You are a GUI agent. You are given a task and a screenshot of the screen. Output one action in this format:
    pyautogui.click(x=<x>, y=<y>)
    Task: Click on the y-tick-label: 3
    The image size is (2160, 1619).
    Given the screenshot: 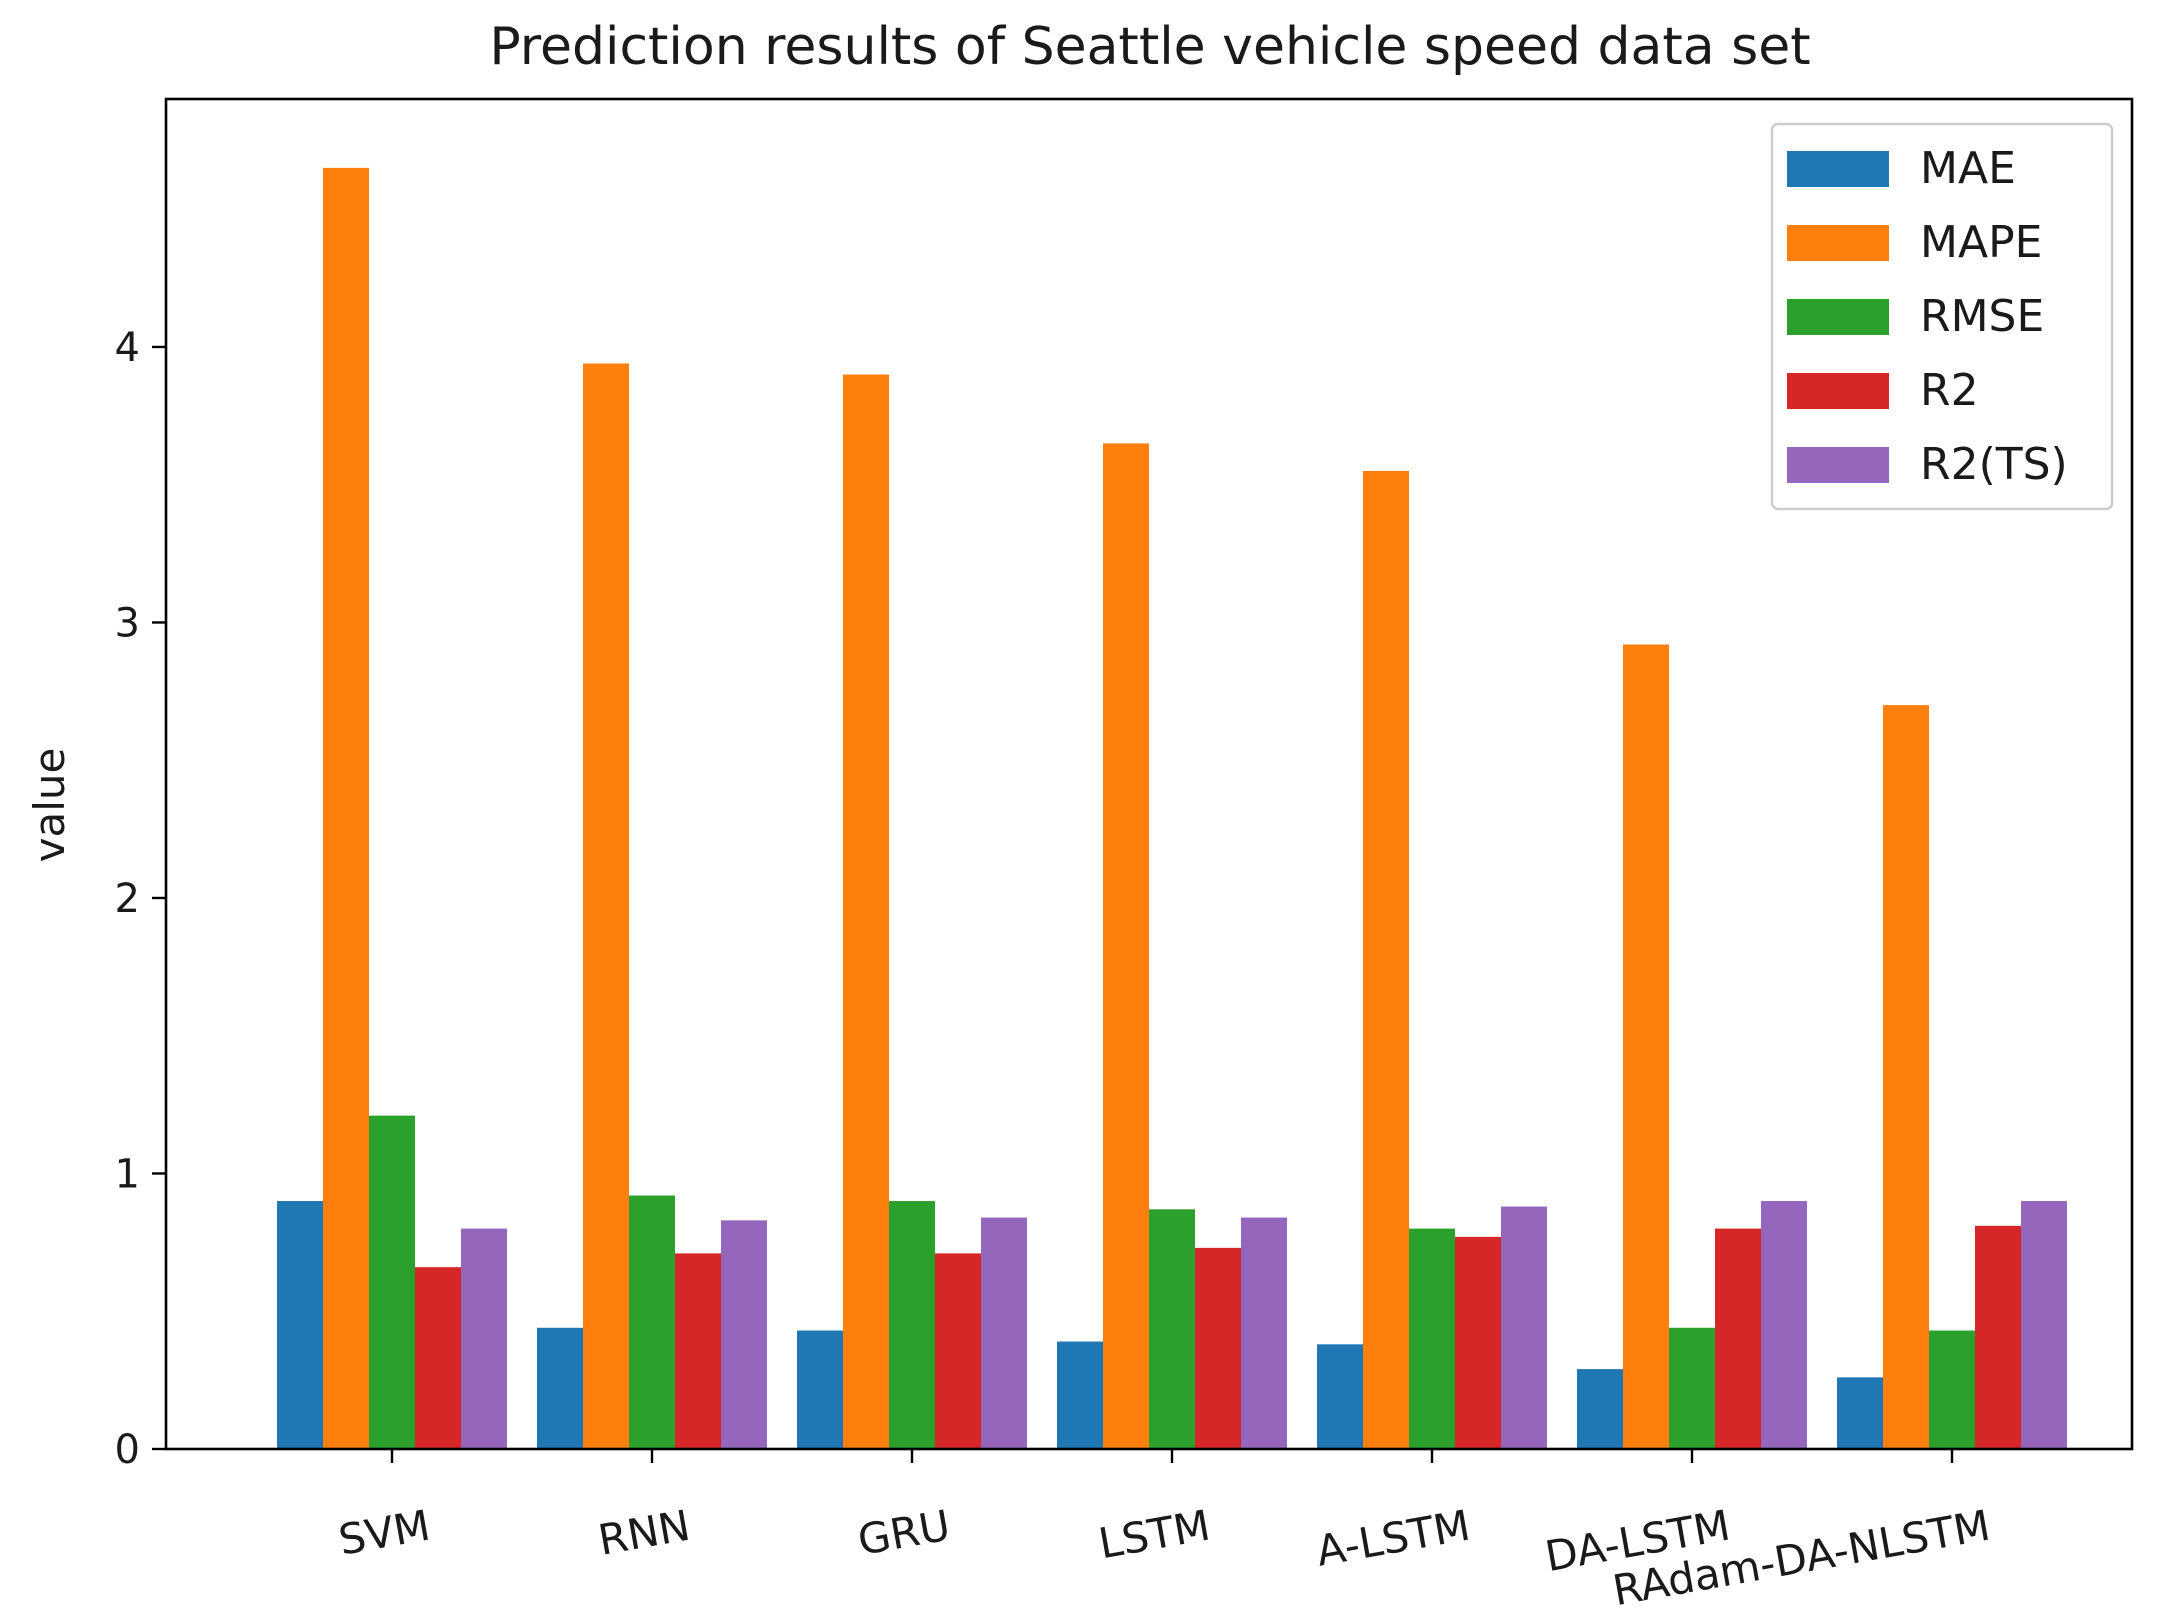 What is the action you would take?
    pyautogui.click(x=127, y=623)
    